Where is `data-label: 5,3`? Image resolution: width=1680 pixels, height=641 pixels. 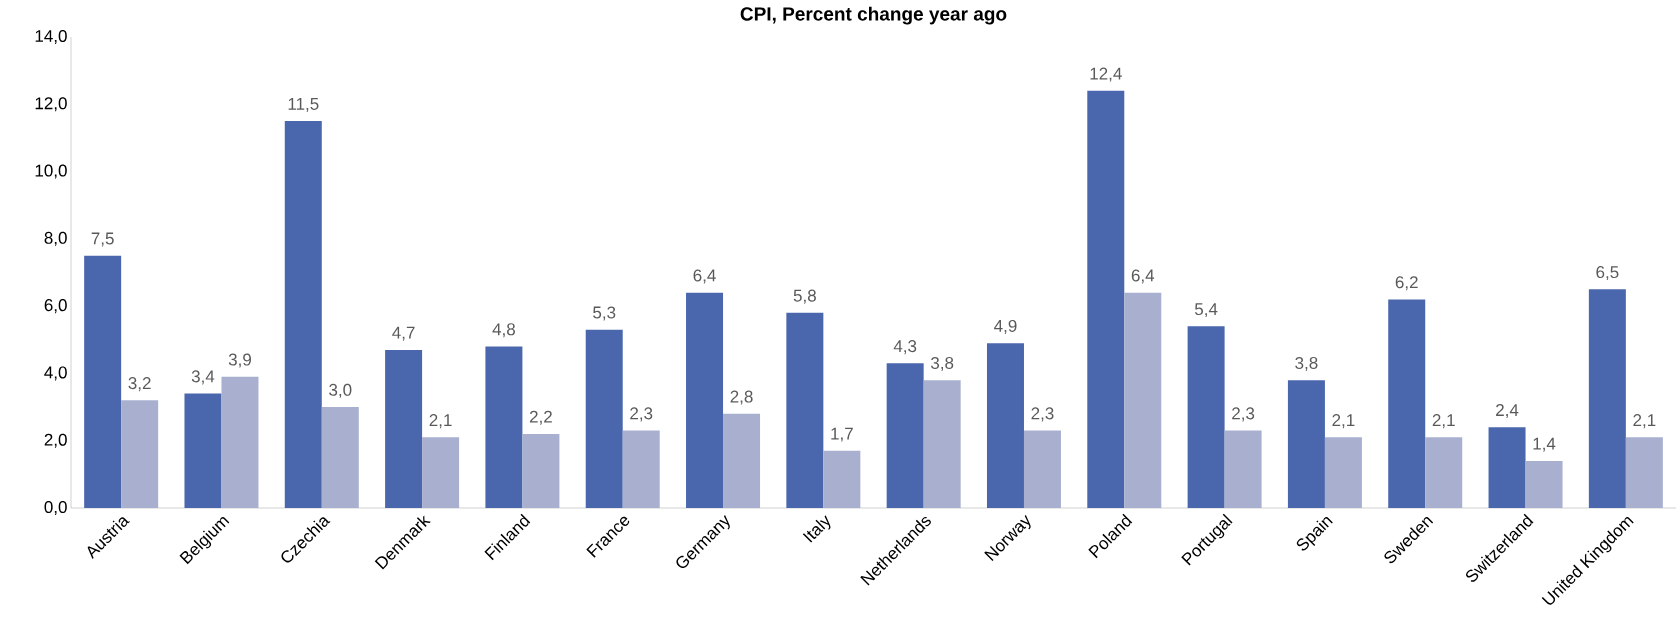
data-label: 5,3 is located at coordinates (604, 313).